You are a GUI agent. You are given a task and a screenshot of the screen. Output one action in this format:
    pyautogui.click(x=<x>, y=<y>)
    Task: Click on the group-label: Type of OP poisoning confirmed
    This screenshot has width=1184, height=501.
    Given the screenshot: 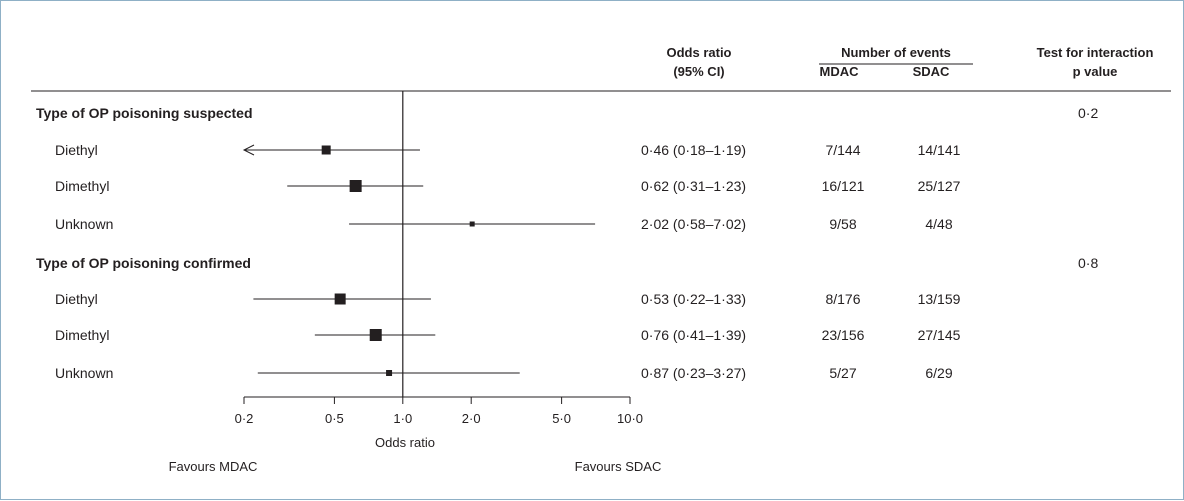 What is the action you would take?
    pyautogui.click(x=143, y=263)
    